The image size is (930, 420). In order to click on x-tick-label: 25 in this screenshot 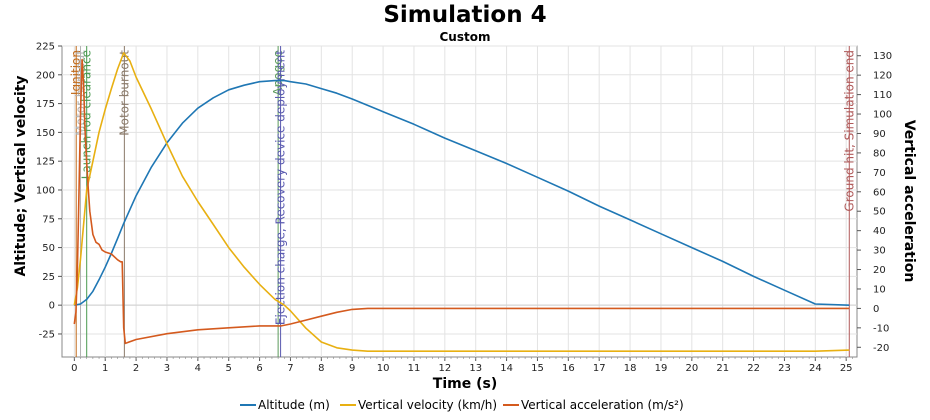, I will do `click(846, 368)`.